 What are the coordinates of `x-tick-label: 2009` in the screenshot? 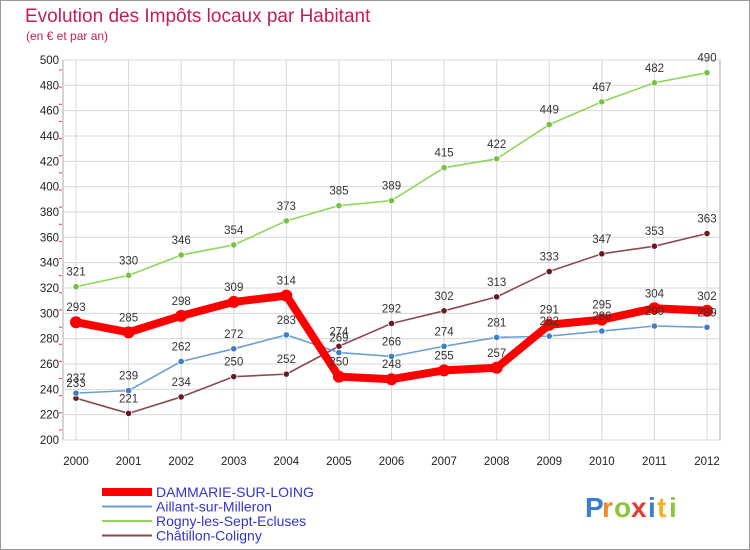 It's located at (549, 462).